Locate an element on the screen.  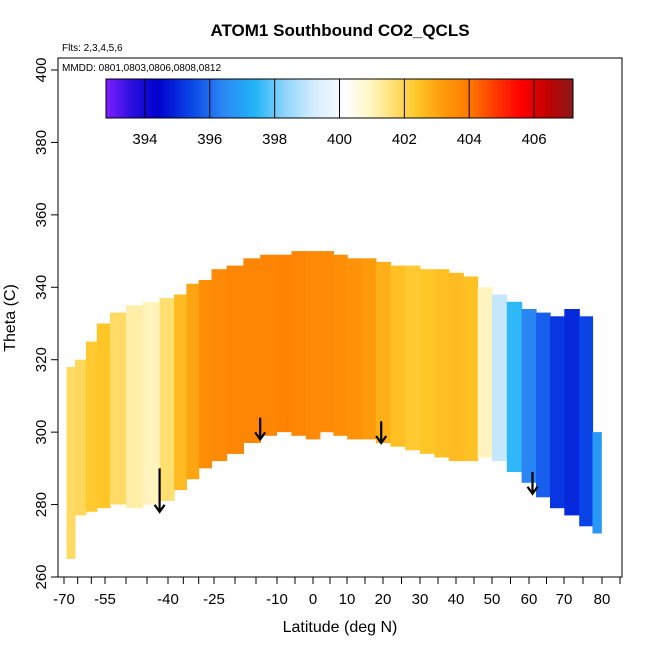
colorbar-tick-label: 394 is located at coordinates (144, 139).